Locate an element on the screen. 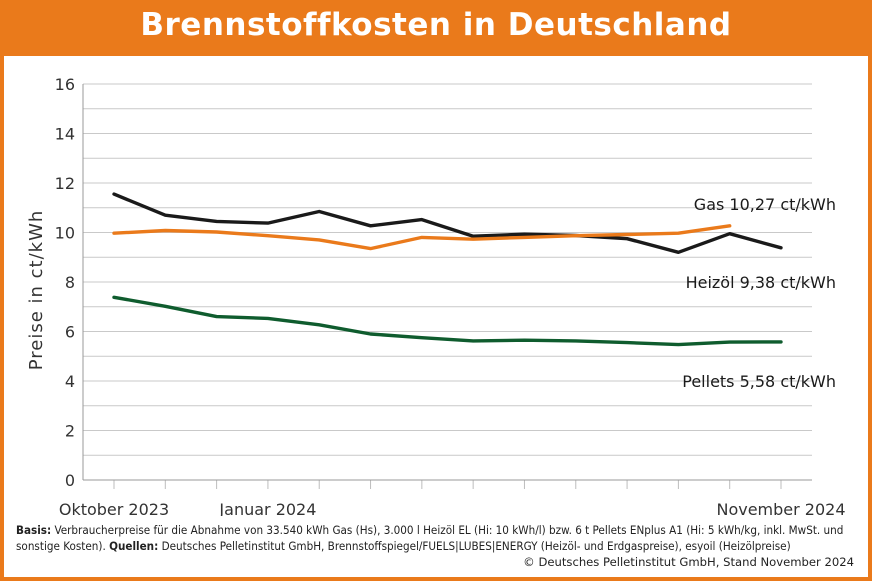 This screenshot has width=872, height=581. y-tick-label: 0 is located at coordinates (70, 480).